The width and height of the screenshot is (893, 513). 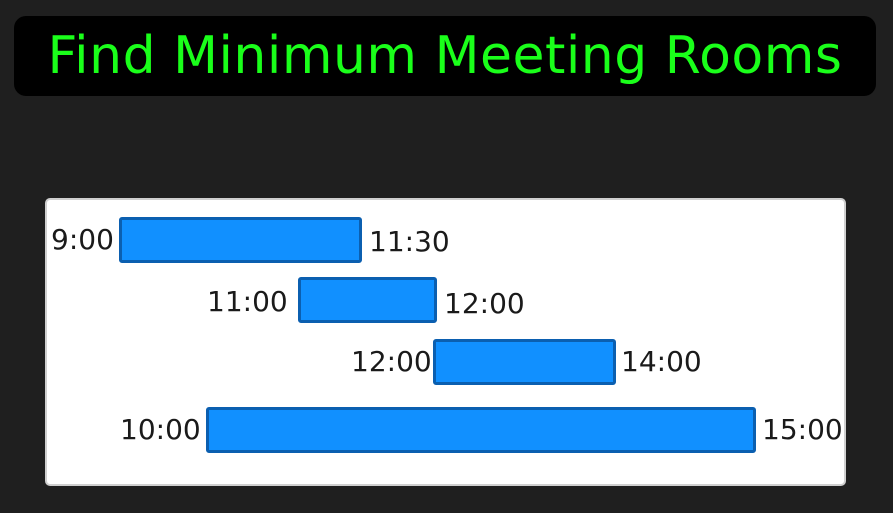 What do you see at coordinates (160, 429) in the screenshot?
I see `meeting-4-start-label: 10:00` at bounding box center [160, 429].